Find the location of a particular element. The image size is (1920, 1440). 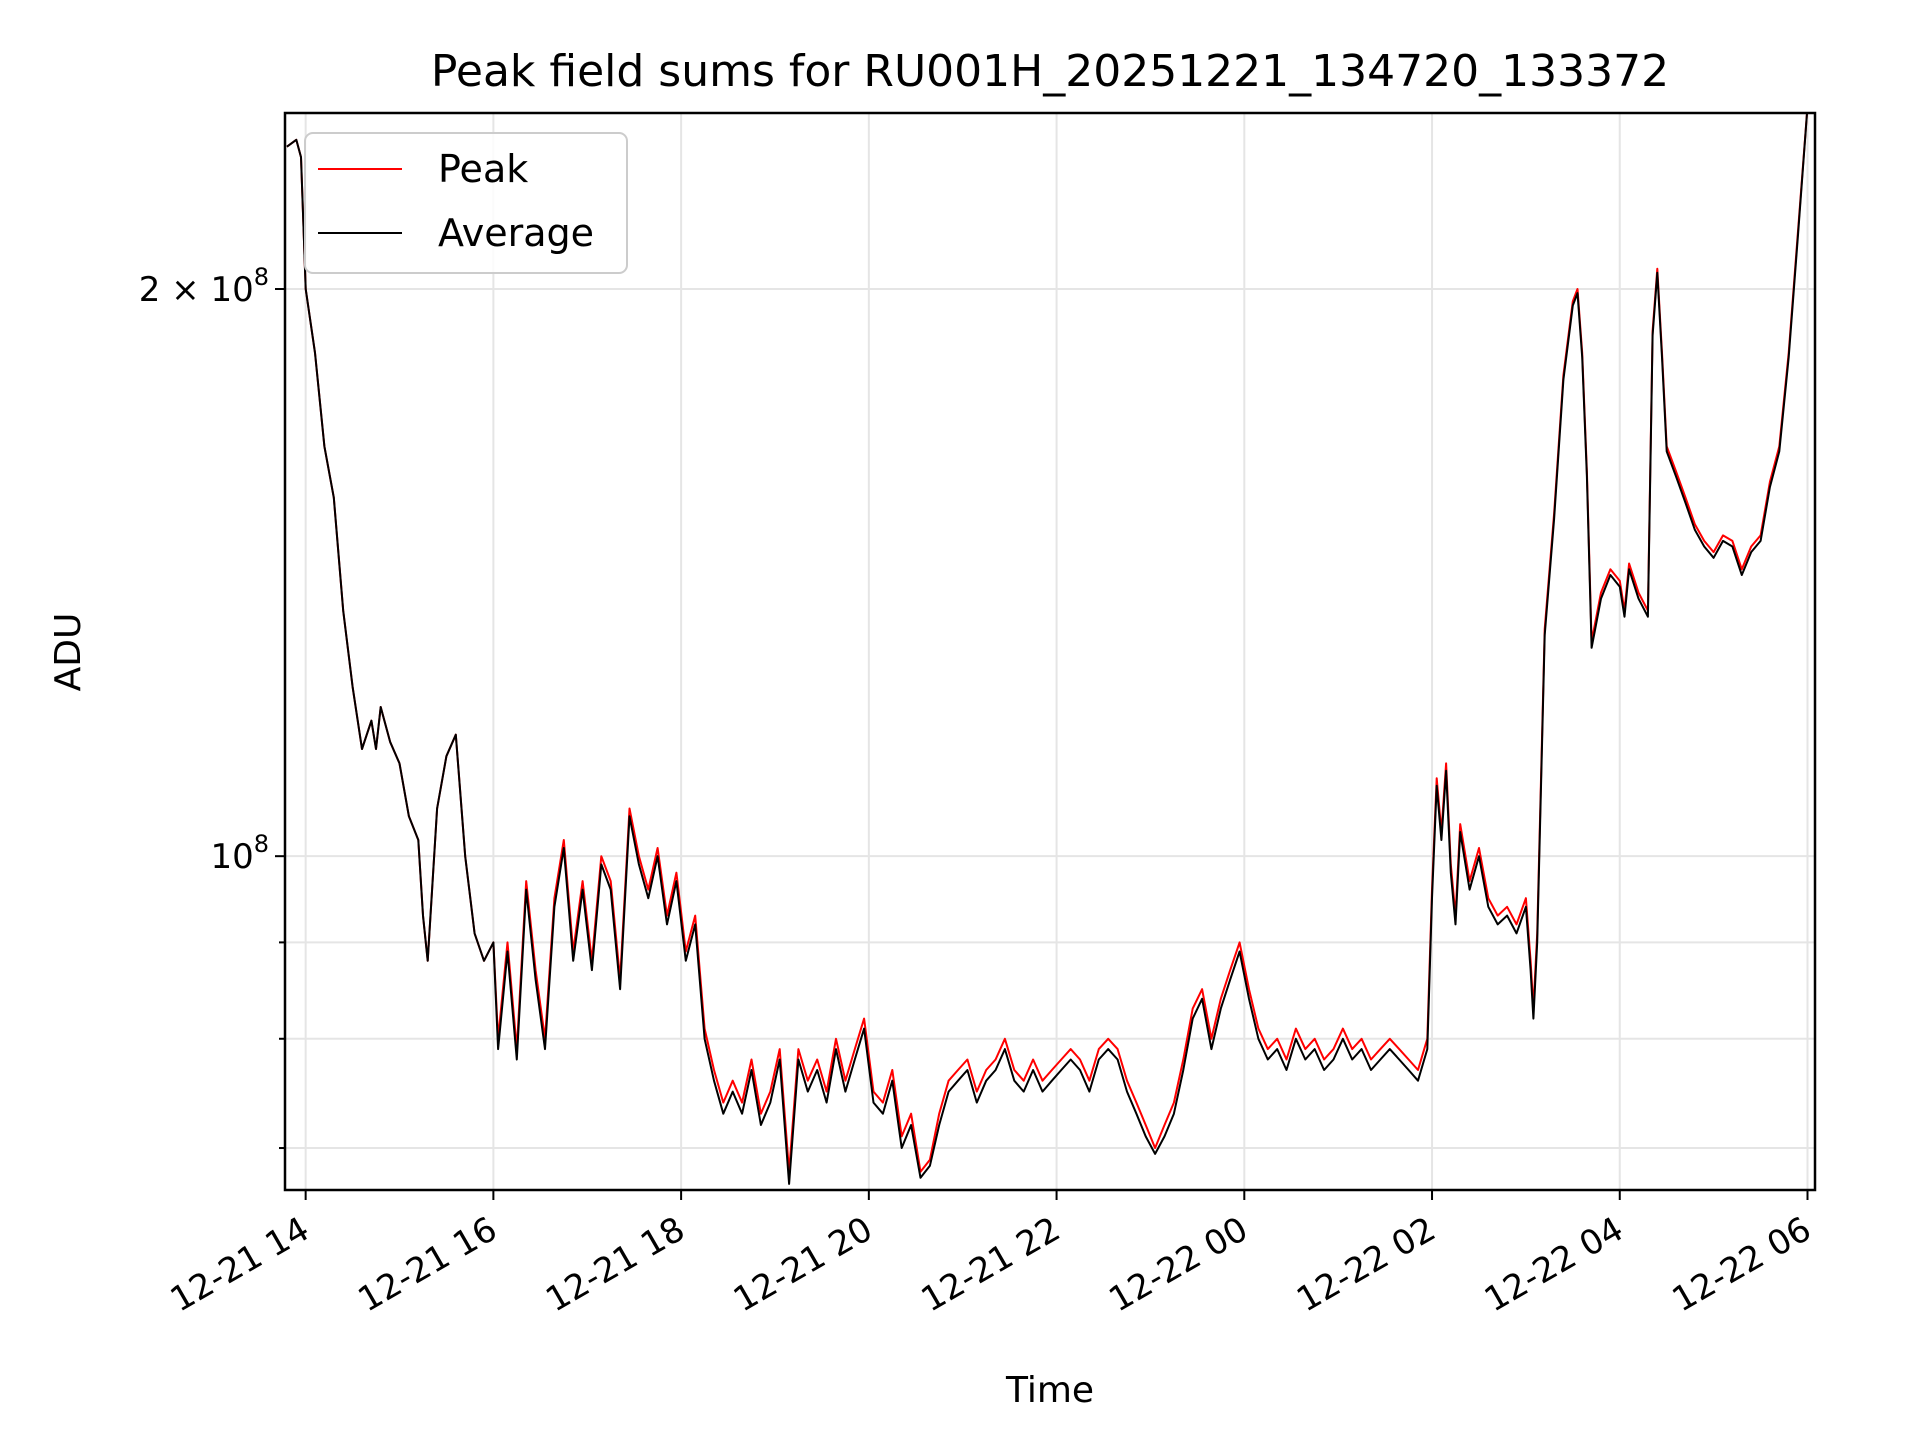

y-tick-label: 108 is located at coordinates (239, 853).